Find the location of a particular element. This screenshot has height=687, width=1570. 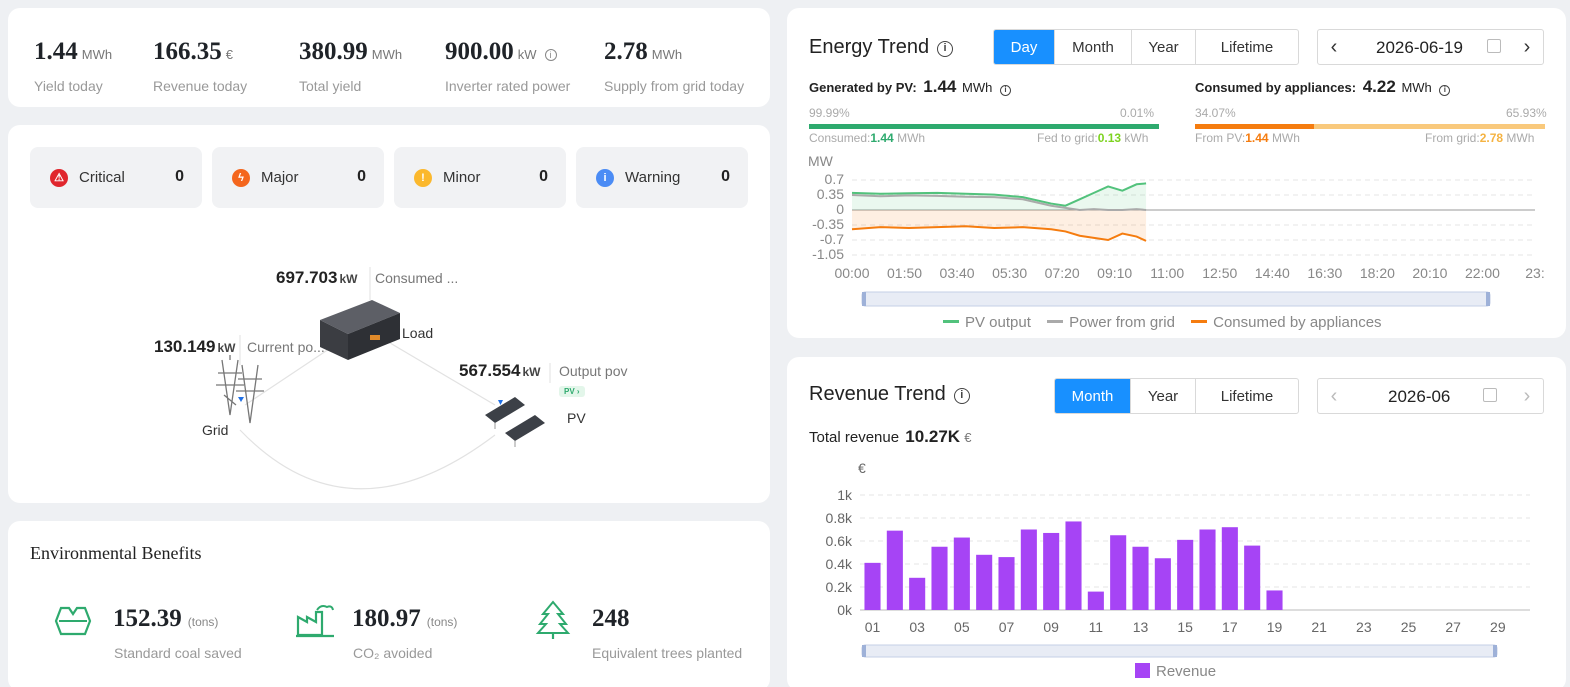

legend-item-revenue: Revenue is located at coordinates (1175, 671).